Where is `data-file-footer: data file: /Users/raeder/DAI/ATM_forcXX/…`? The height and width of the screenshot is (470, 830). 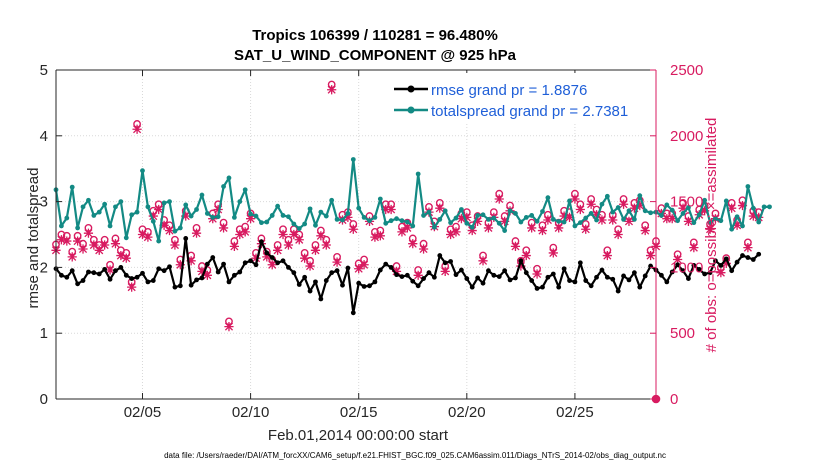
data-file-footer: data file: /Users/raeder/DAI/ATM_forcXX/… is located at coordinates (415, 455).